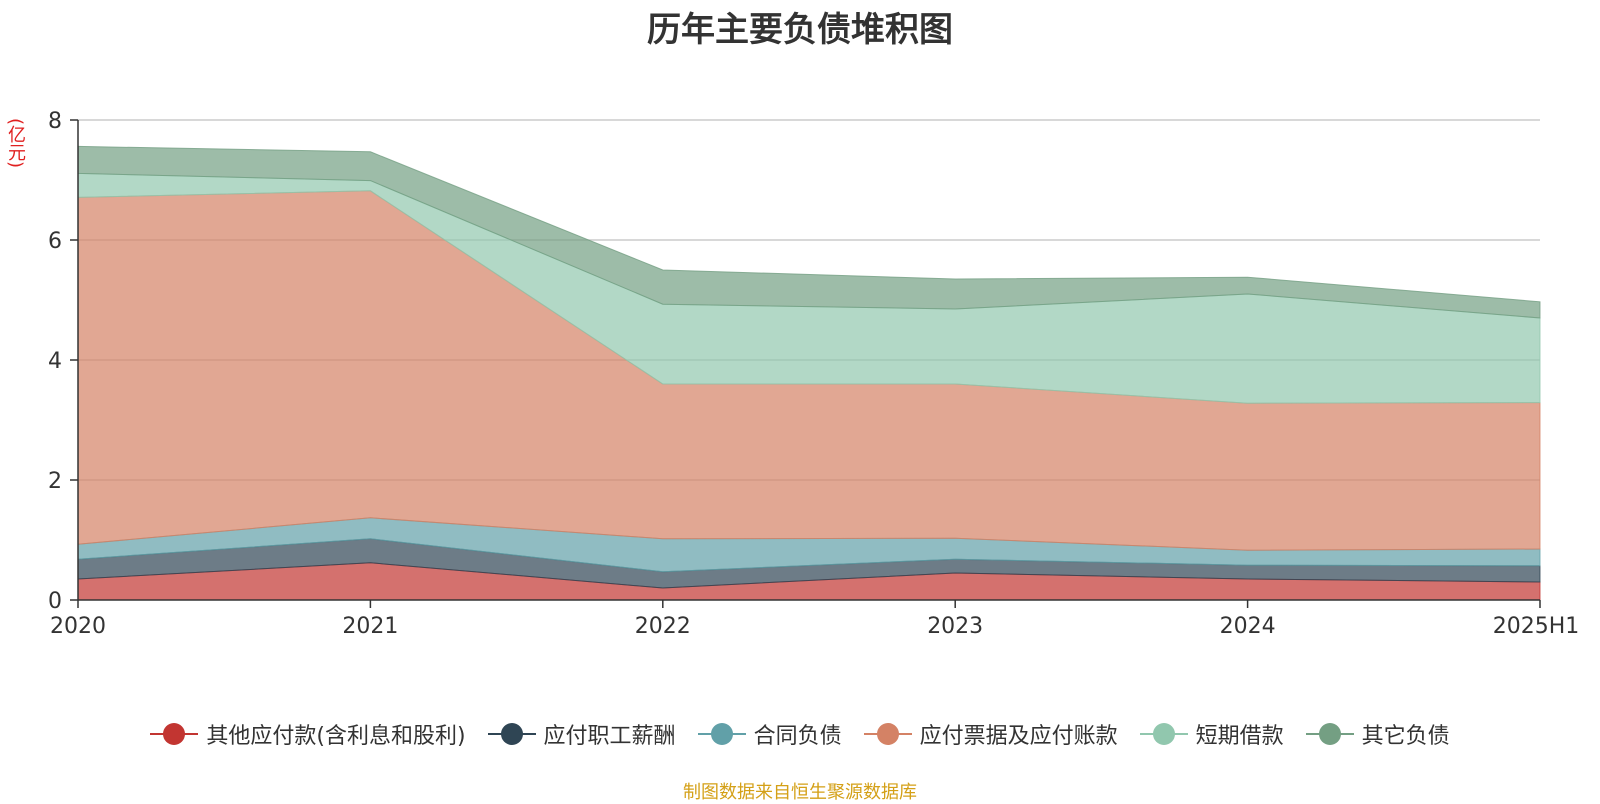 This screenshot has height=804, width=1600. I want to click on legend-label: 短期借款, so click(1239, 736).